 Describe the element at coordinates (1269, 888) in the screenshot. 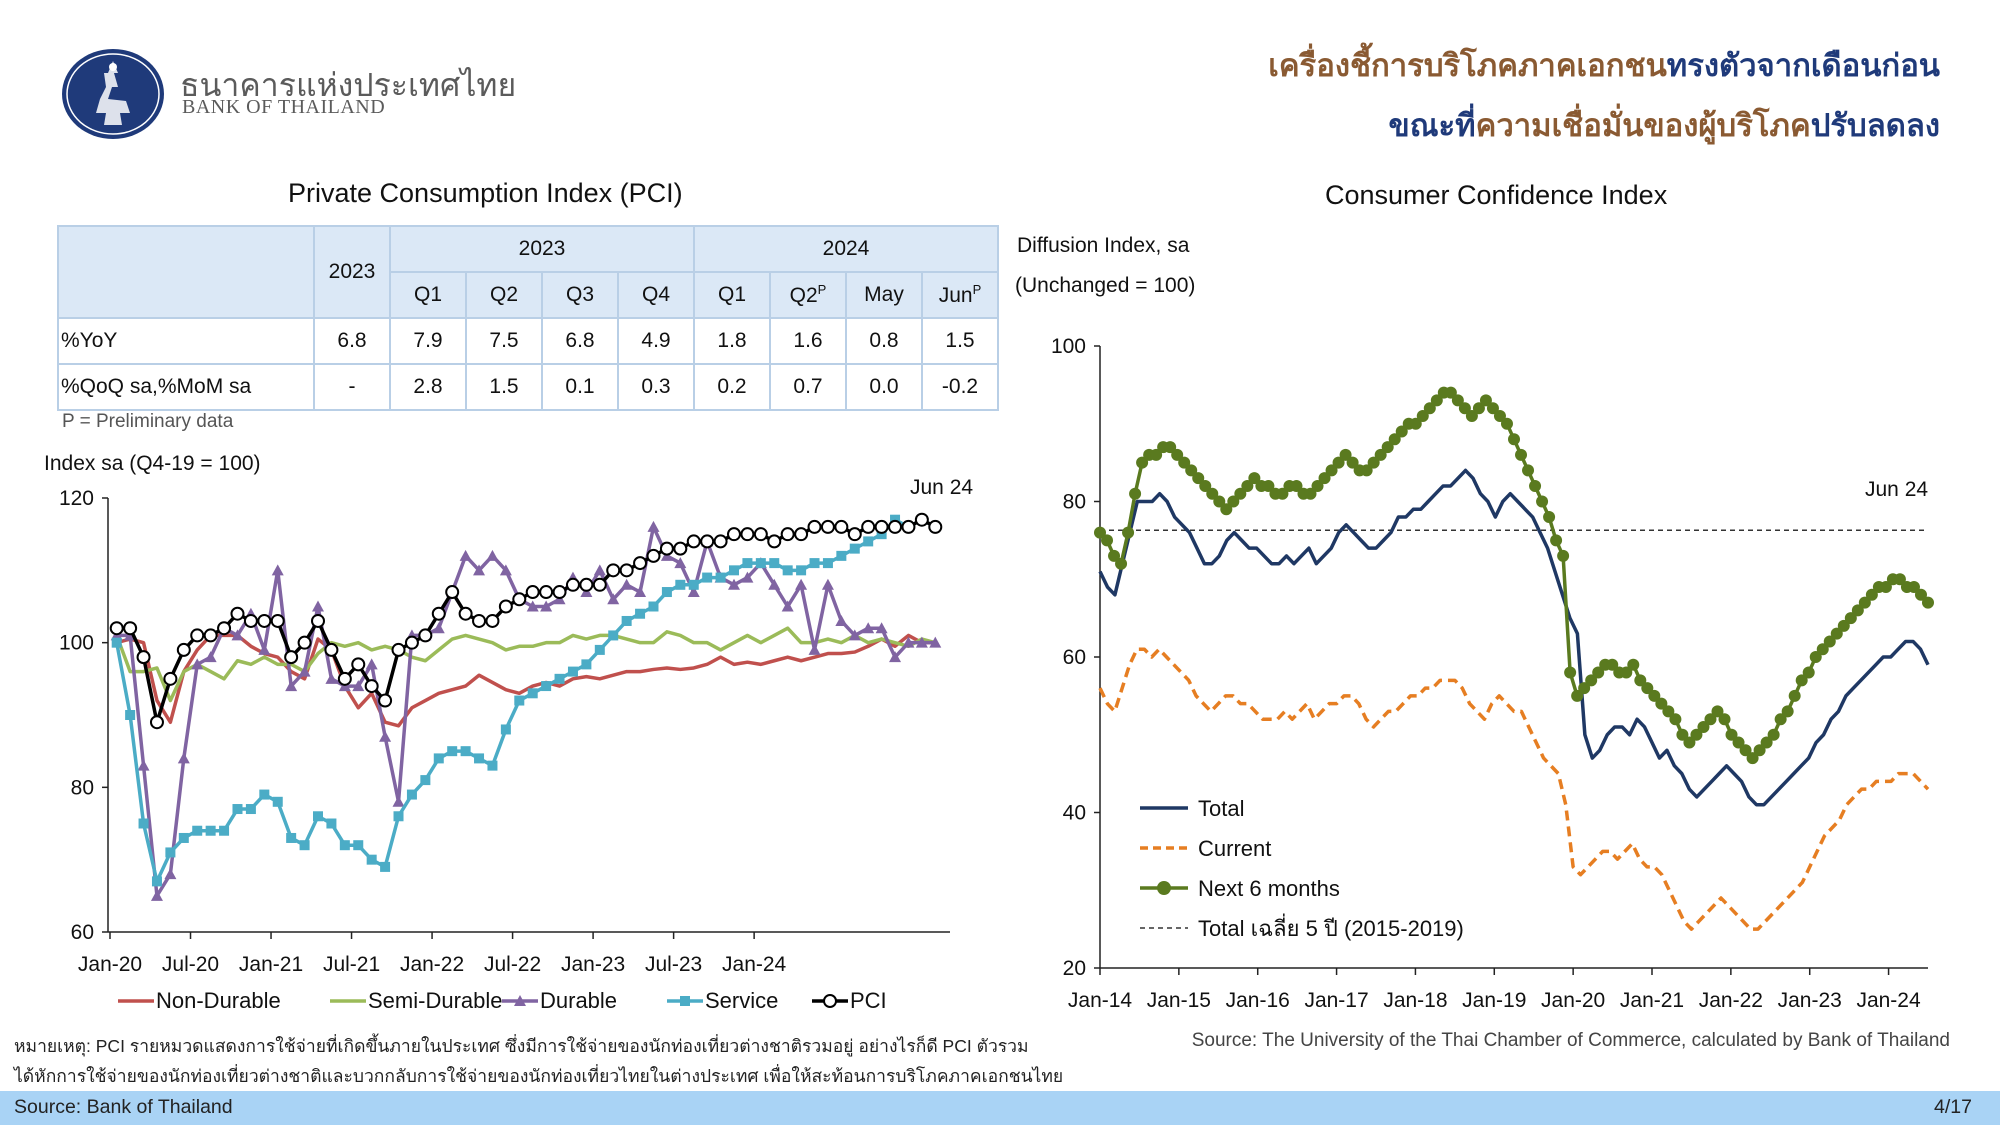

I see `legend-label: Next 6 months` at that location.